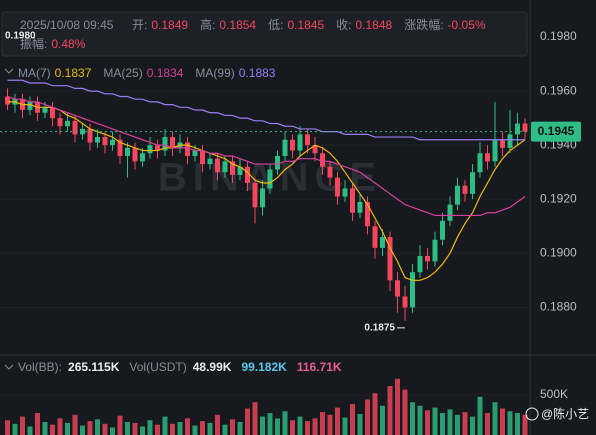 This screenshot has height=435, width=596. What do you see at coordinates (558, 252) in the screenshot?
I see `y-tick-label: 0.1900` at bounding box center [558, 252].